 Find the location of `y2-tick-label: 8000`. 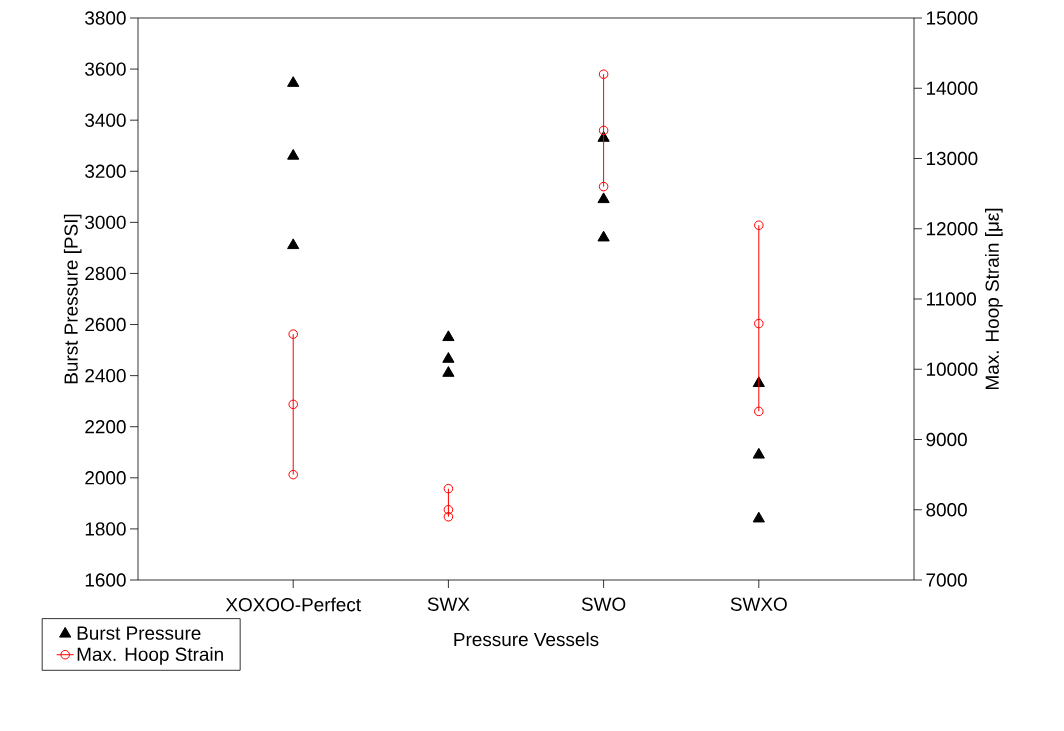

y2-tick-label: 8000 is located at coordinates (946, 510).